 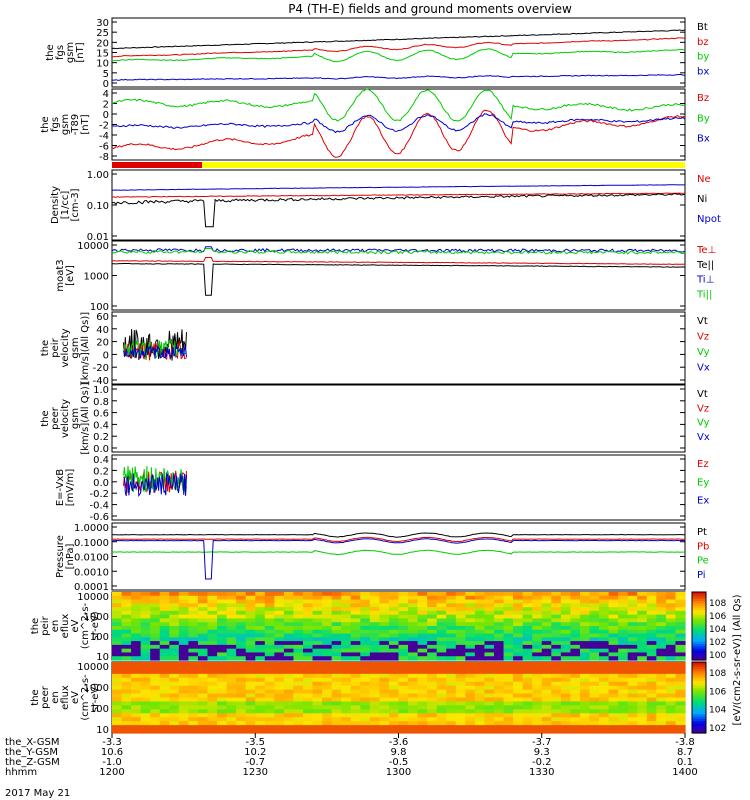 What do you see at coordinates (65, 697) in the screenshot?
I see `y-axis-label: eflux` at bounding box center [65, 697].